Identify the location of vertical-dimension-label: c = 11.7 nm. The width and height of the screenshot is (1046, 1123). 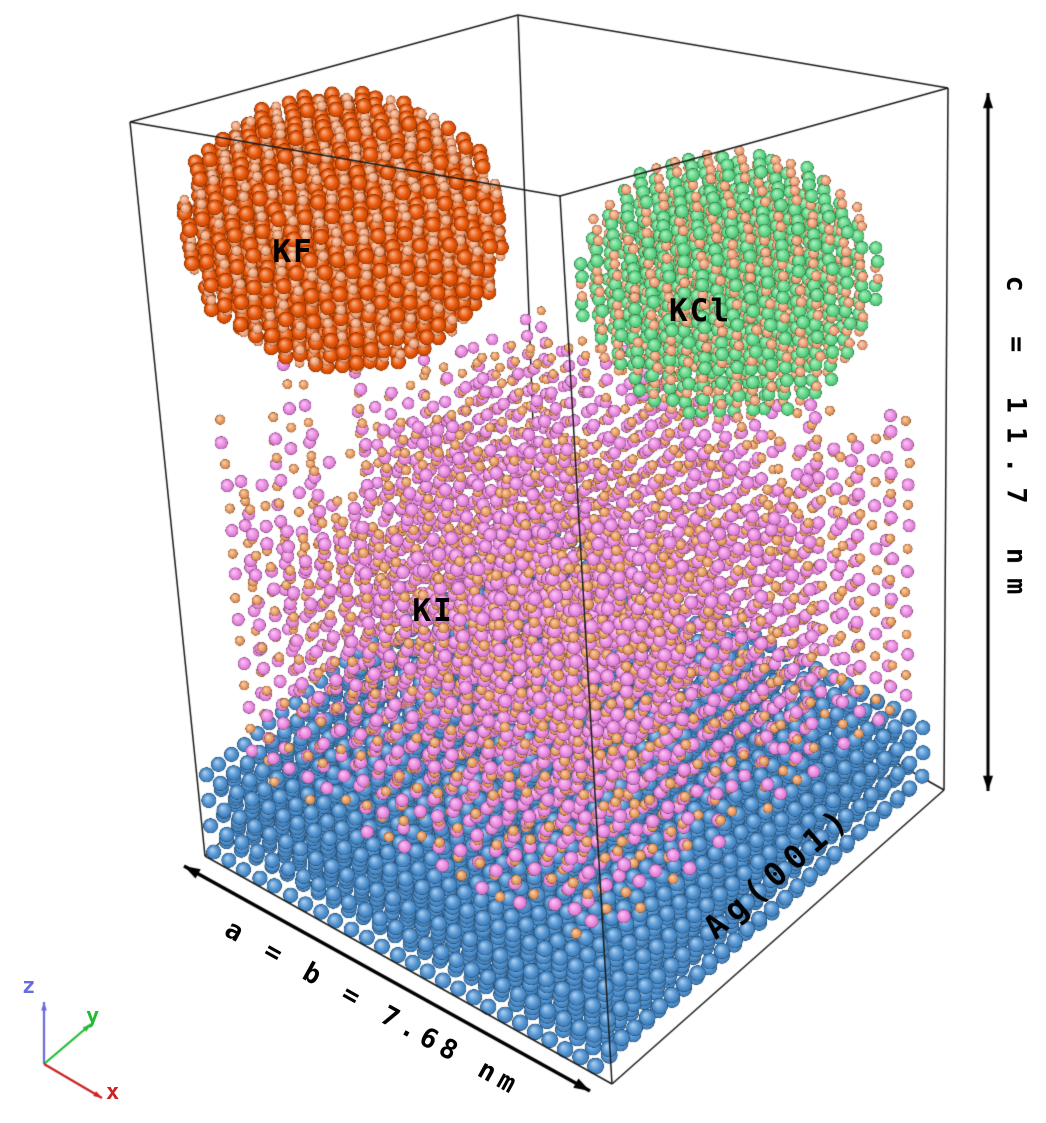
(1016, 442).